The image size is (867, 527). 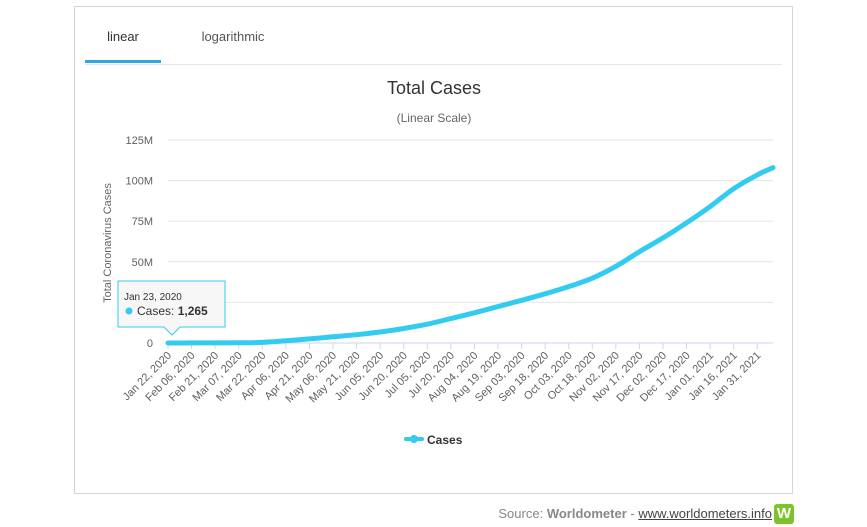 What do you see at coordinates (193, 311) in the screenshot?
I see `tooltip-value: 1,265` at bounding box center [193, 311].